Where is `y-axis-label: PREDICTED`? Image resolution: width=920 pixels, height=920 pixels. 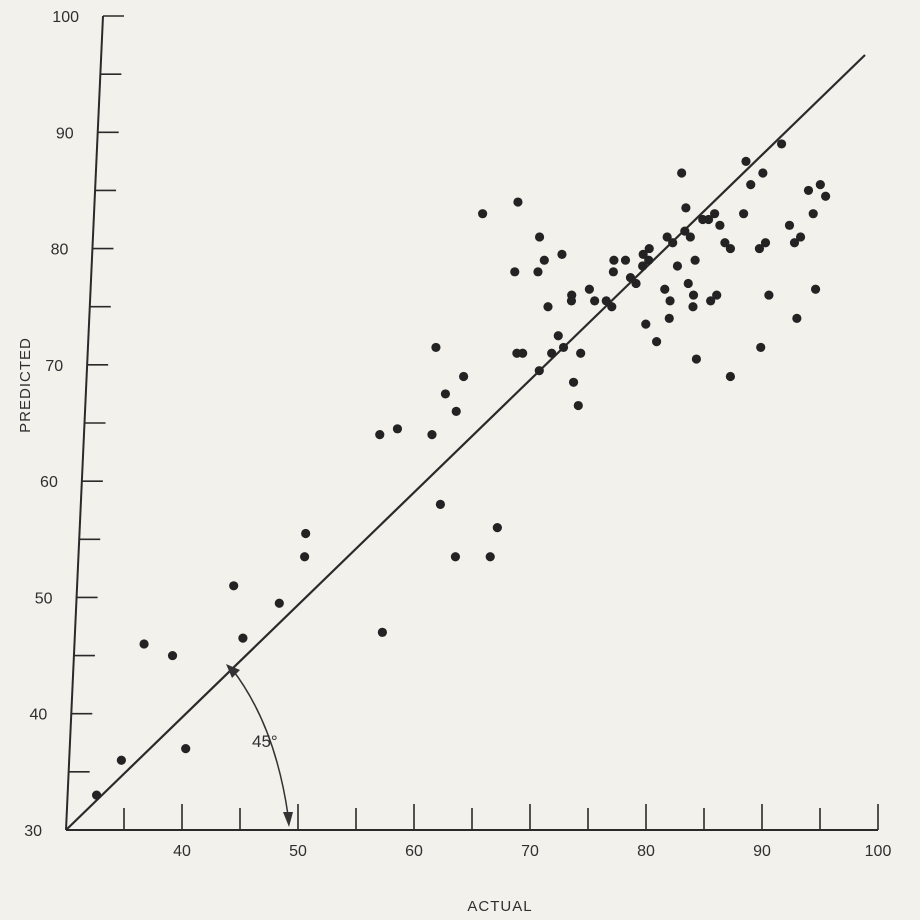
y-axis-label: PREDICTED is located at coordinates (25, 385).